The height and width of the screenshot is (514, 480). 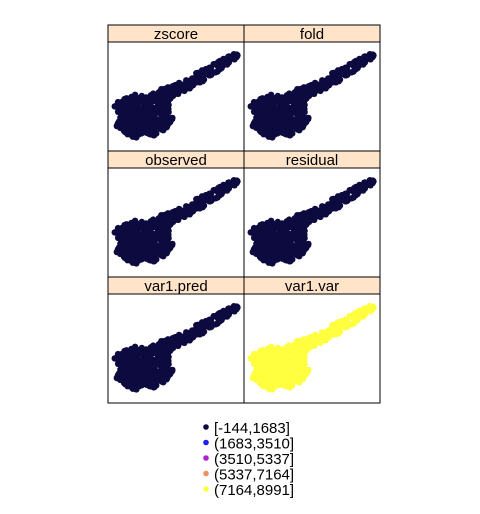 I want to click on legend-label: (3510,5337], so click(x=254, y=459).